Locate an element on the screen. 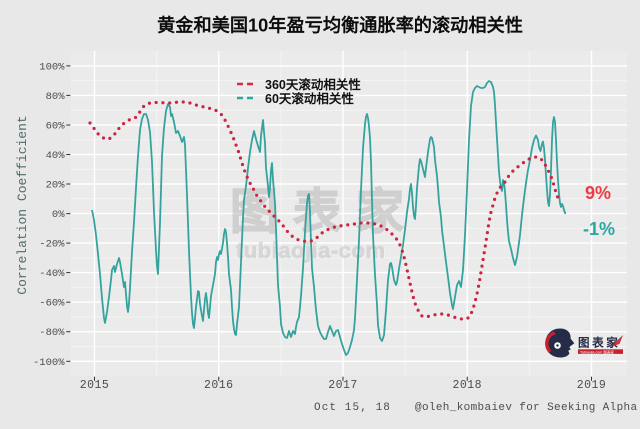  svg-text: -1% is located at coordinates (599, 229).